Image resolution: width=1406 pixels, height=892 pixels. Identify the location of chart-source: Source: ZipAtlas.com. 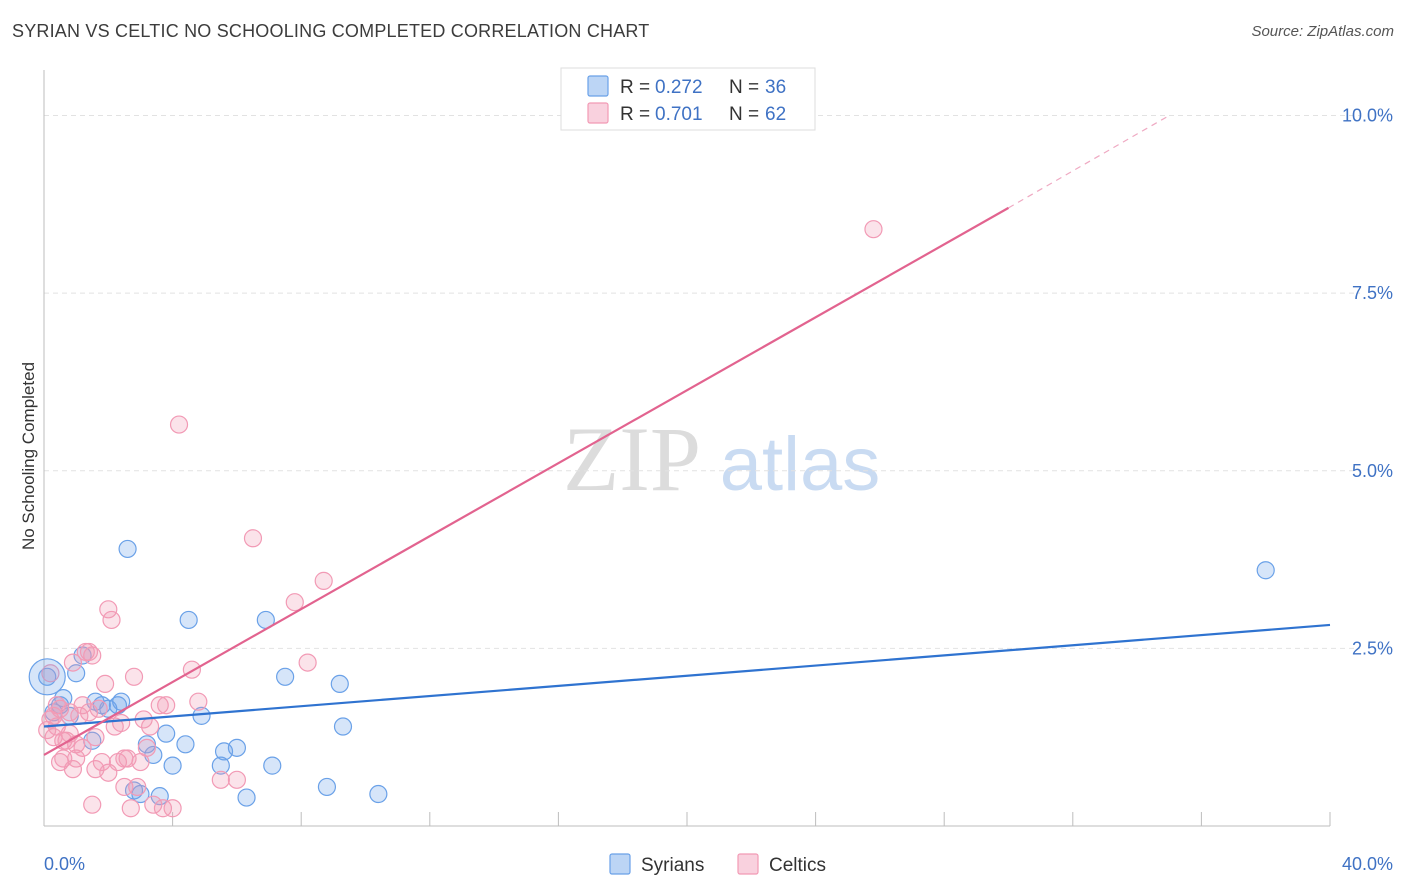
(1322, 31).